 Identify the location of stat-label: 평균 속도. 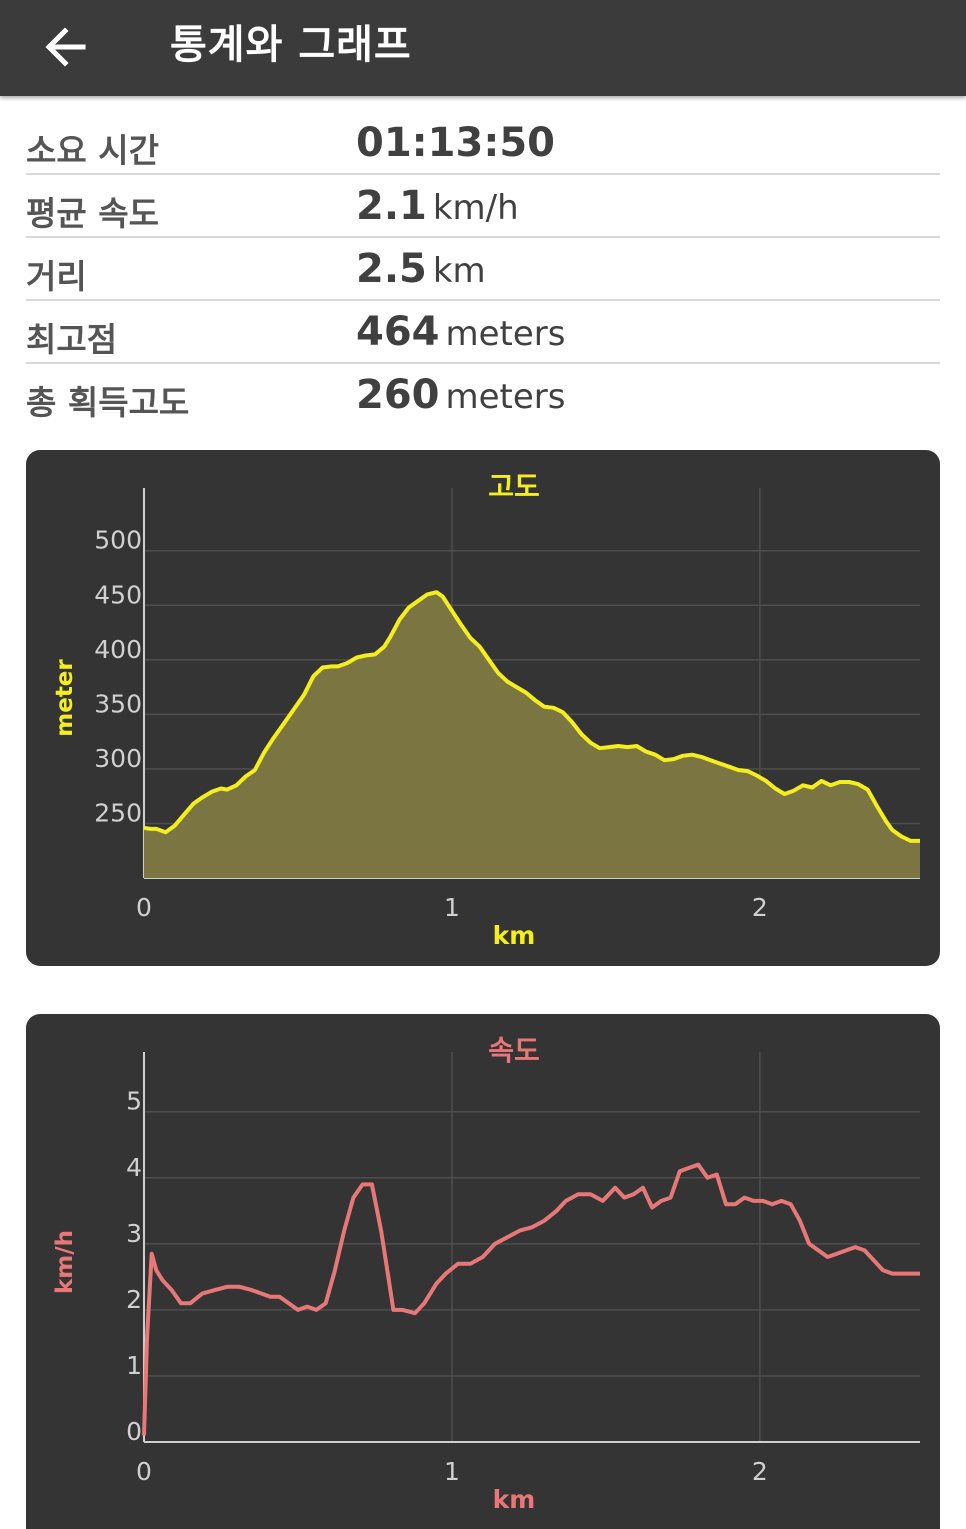
(92, 213).